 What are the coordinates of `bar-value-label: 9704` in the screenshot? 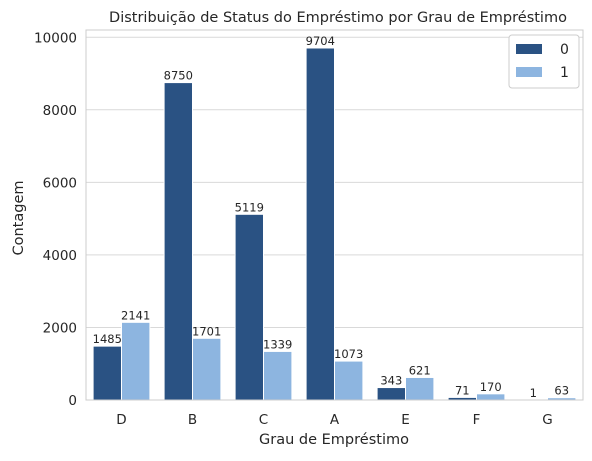 It's located at (320, 41).